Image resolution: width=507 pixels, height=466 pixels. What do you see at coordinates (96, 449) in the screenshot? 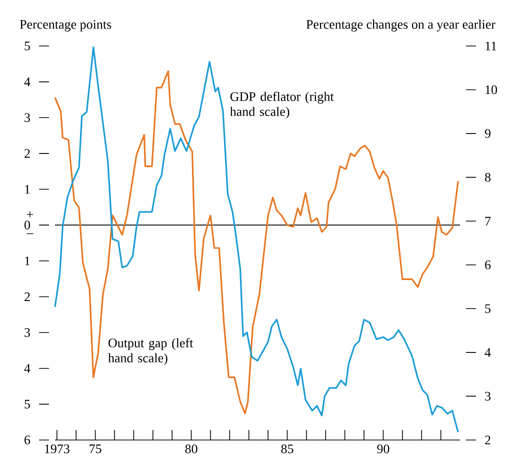
I see `x-tick-label: 75` at bounding box center [96, 449].